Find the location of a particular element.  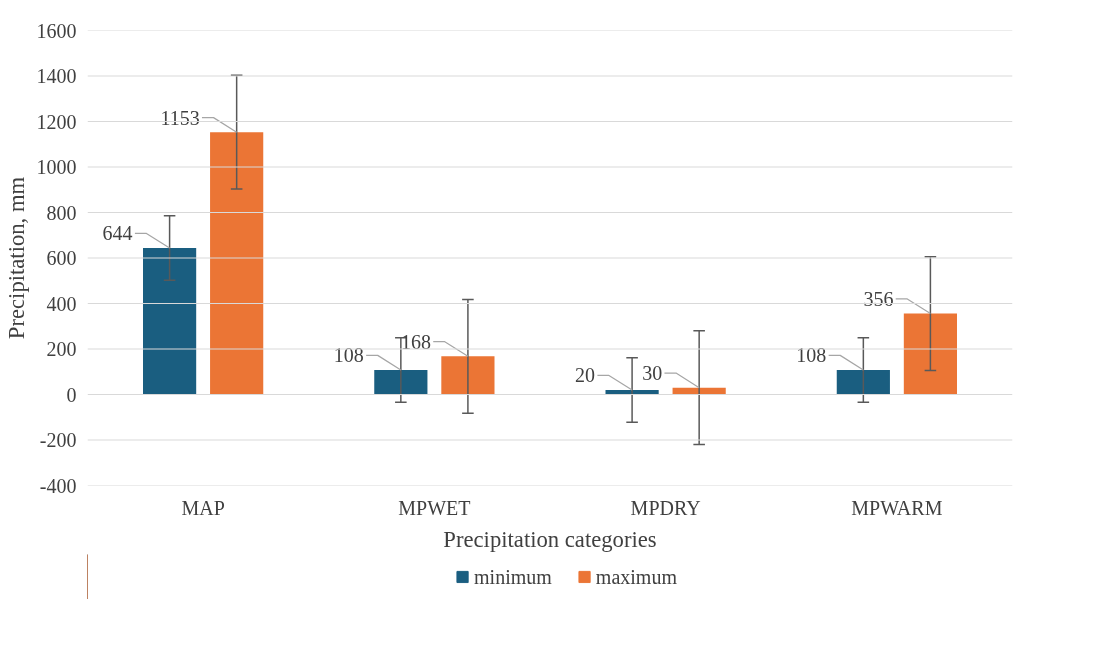

y-tick-label: -200 is located at coordinates (58, 440).